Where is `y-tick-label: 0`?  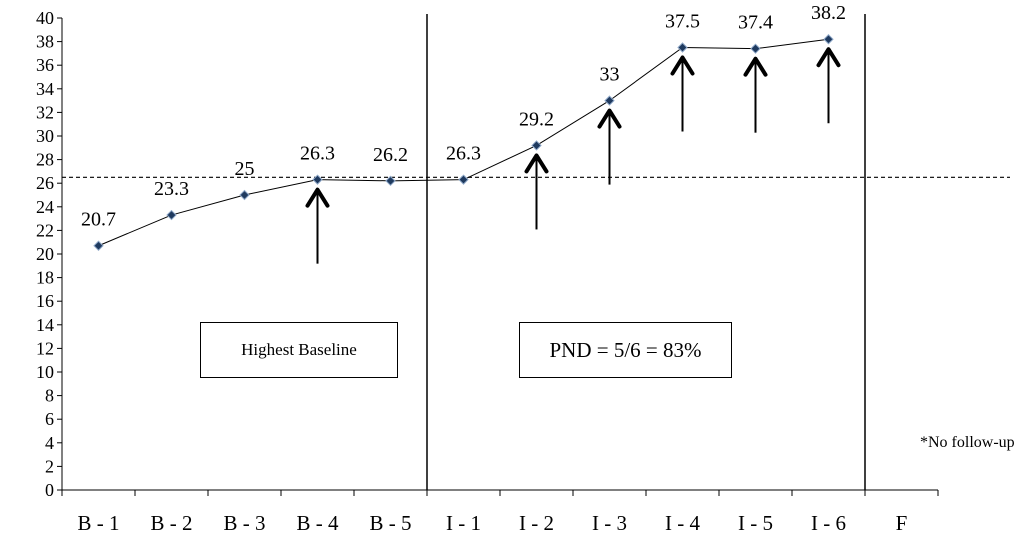 y-tick-label: 0 is located at coordinates (49, 490).